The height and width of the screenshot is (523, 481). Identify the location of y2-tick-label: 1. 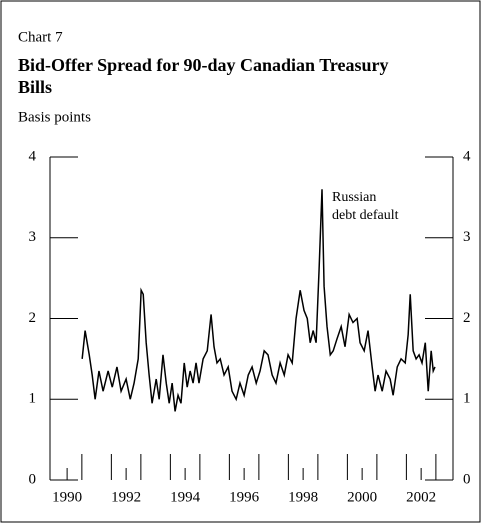
(467, 399).